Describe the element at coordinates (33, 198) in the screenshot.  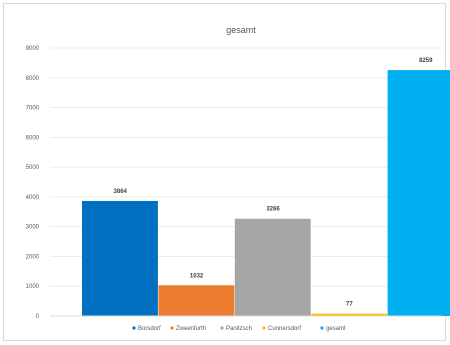
I see `y-tick-label: 4000` at that location.